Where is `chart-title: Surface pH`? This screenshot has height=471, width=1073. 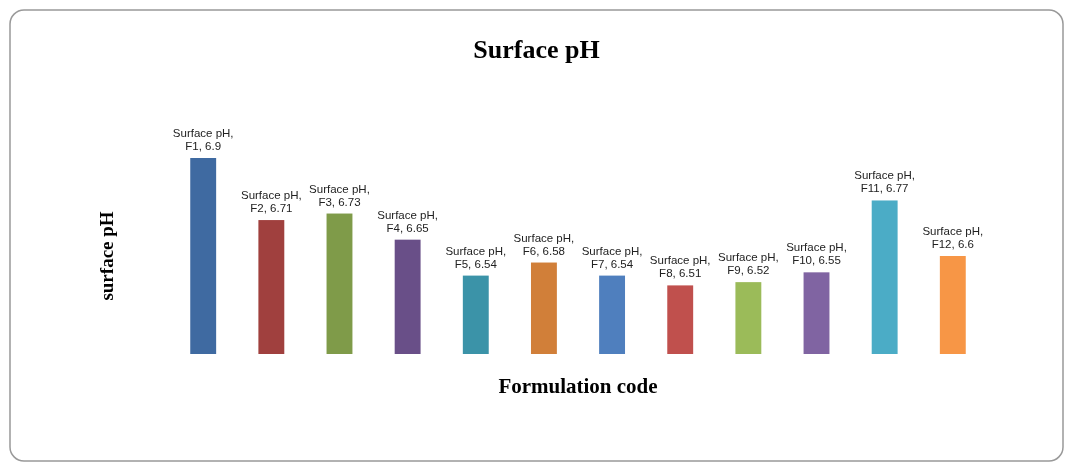
chart-title: Surface pH is located at coordinates (536, 49).